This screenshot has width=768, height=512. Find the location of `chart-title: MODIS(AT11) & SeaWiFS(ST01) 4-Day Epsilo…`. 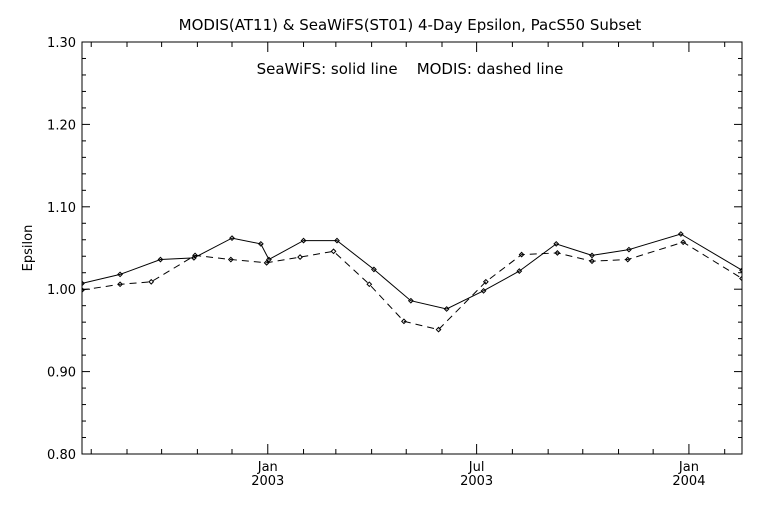

chart-title: MODIS(AT11) & SeaWiFS(ST01) 4-Day Epsilo… is located at coordinates (410, 25).